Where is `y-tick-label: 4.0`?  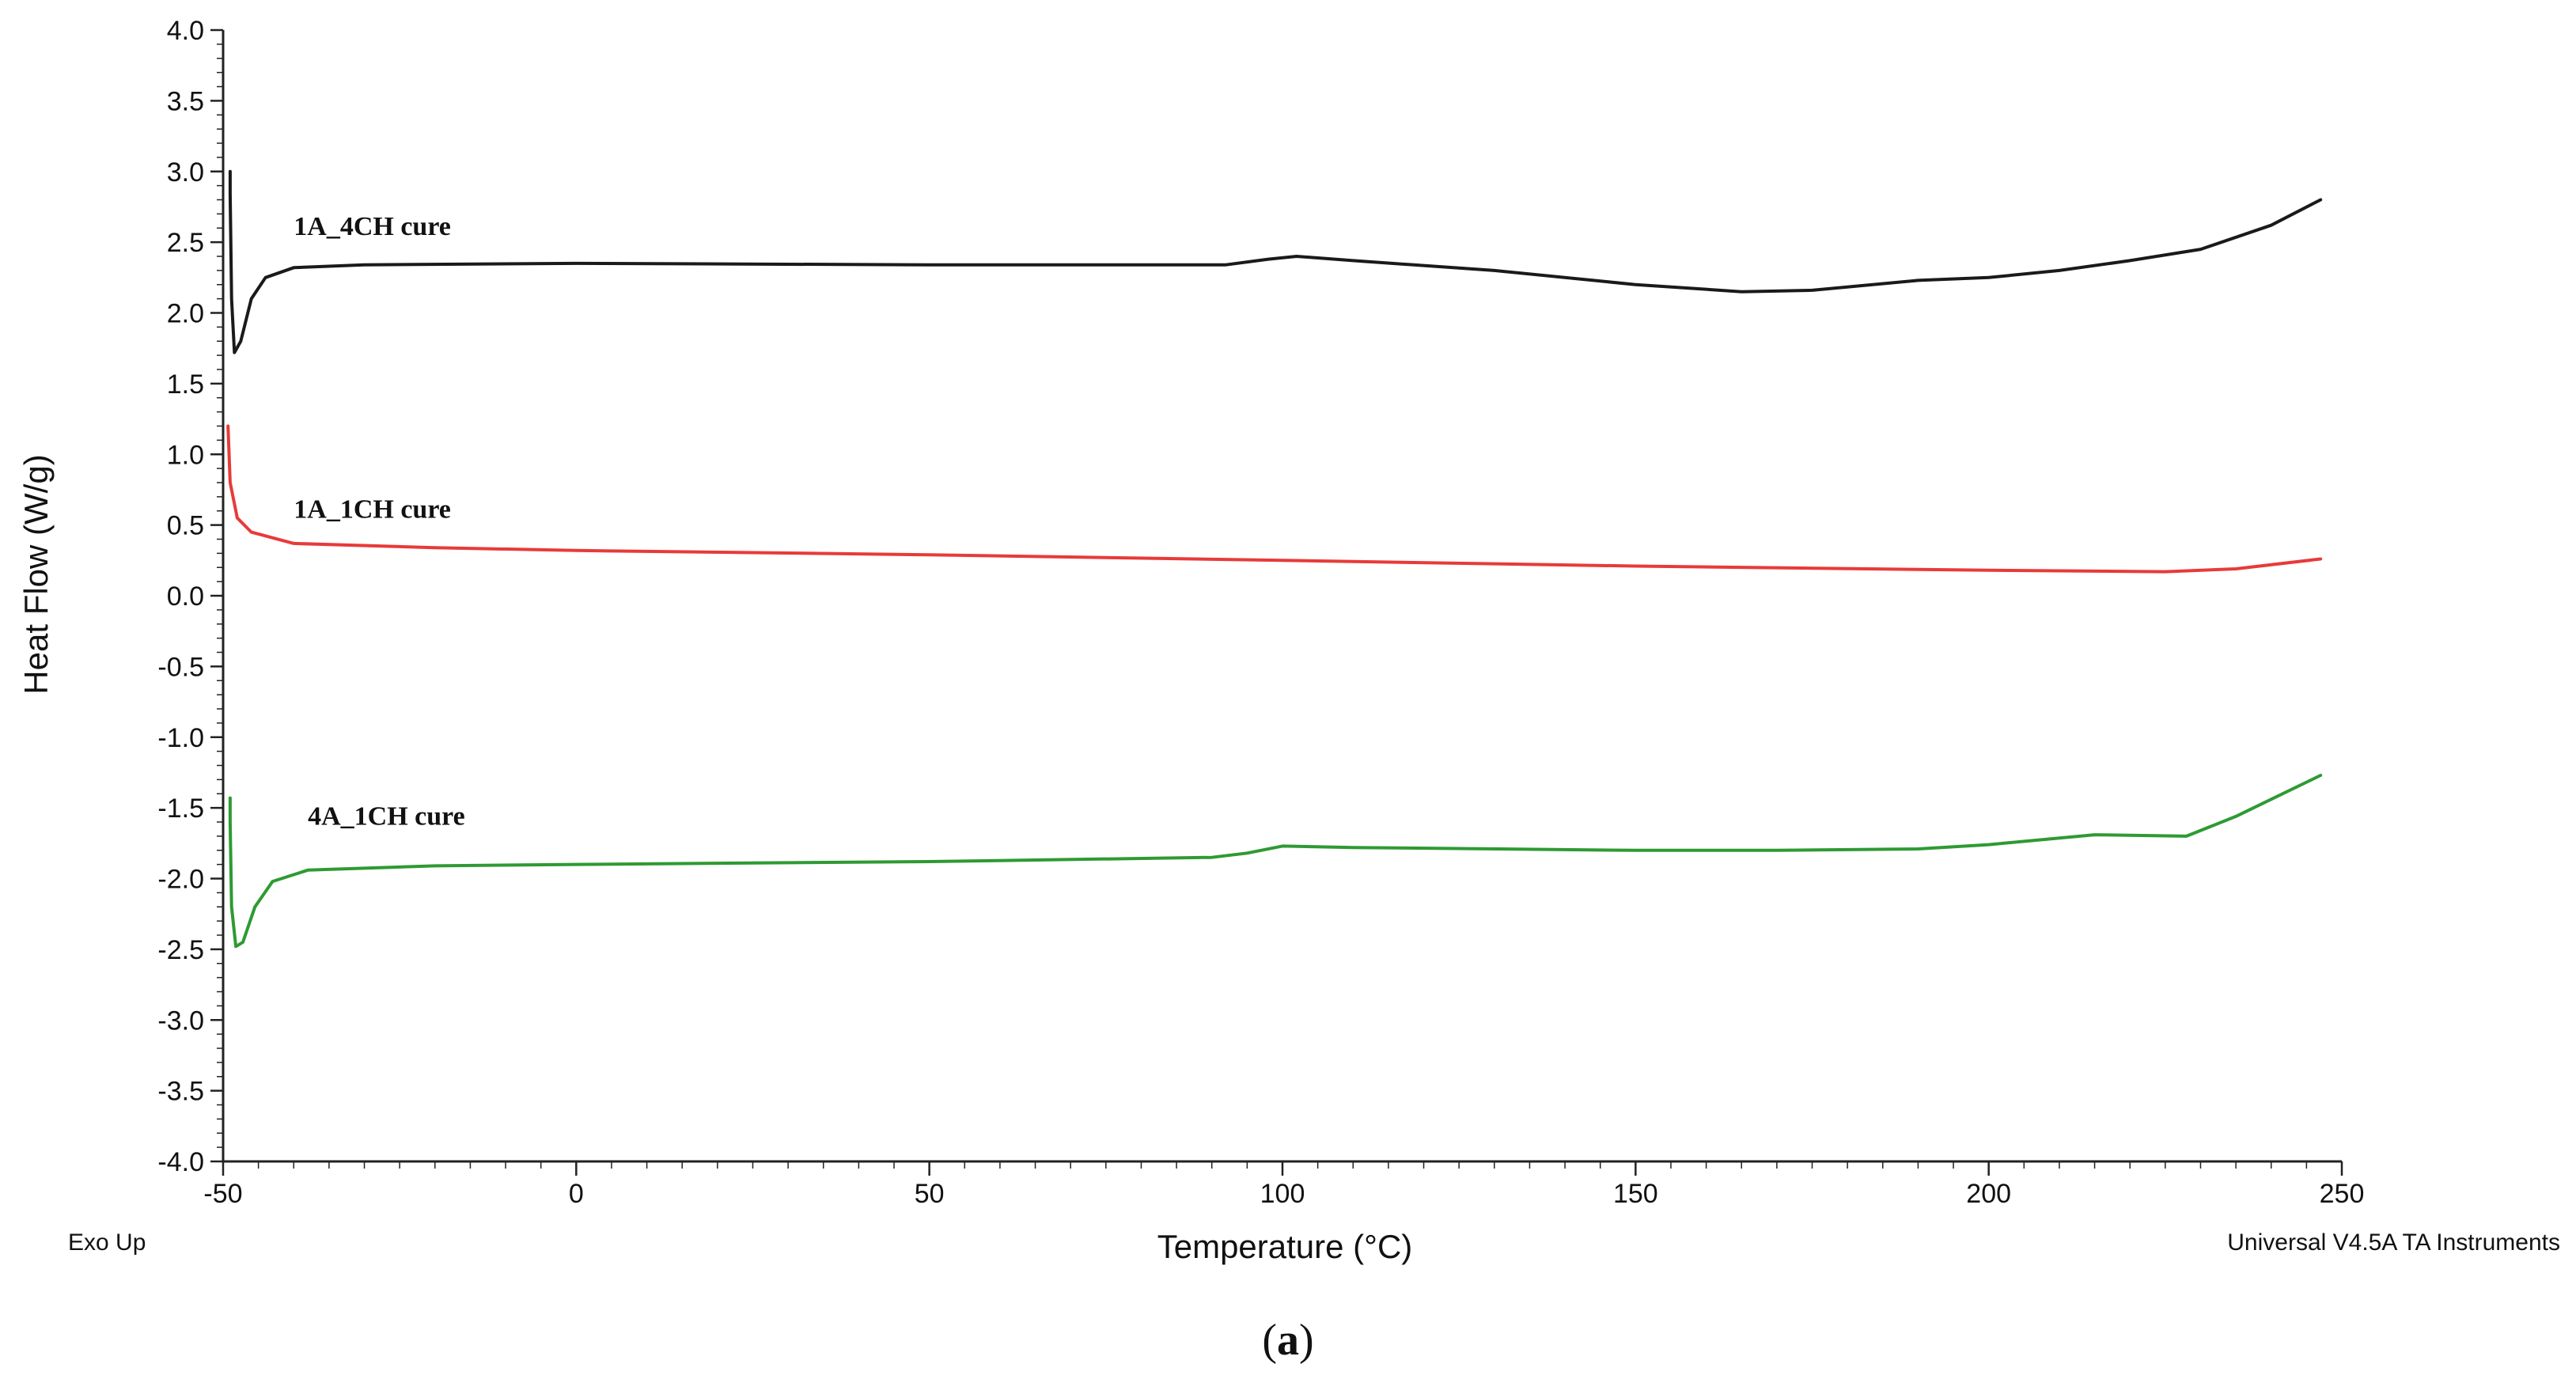
y-tick-label: 4.0 is located at coordinates (185, 31).